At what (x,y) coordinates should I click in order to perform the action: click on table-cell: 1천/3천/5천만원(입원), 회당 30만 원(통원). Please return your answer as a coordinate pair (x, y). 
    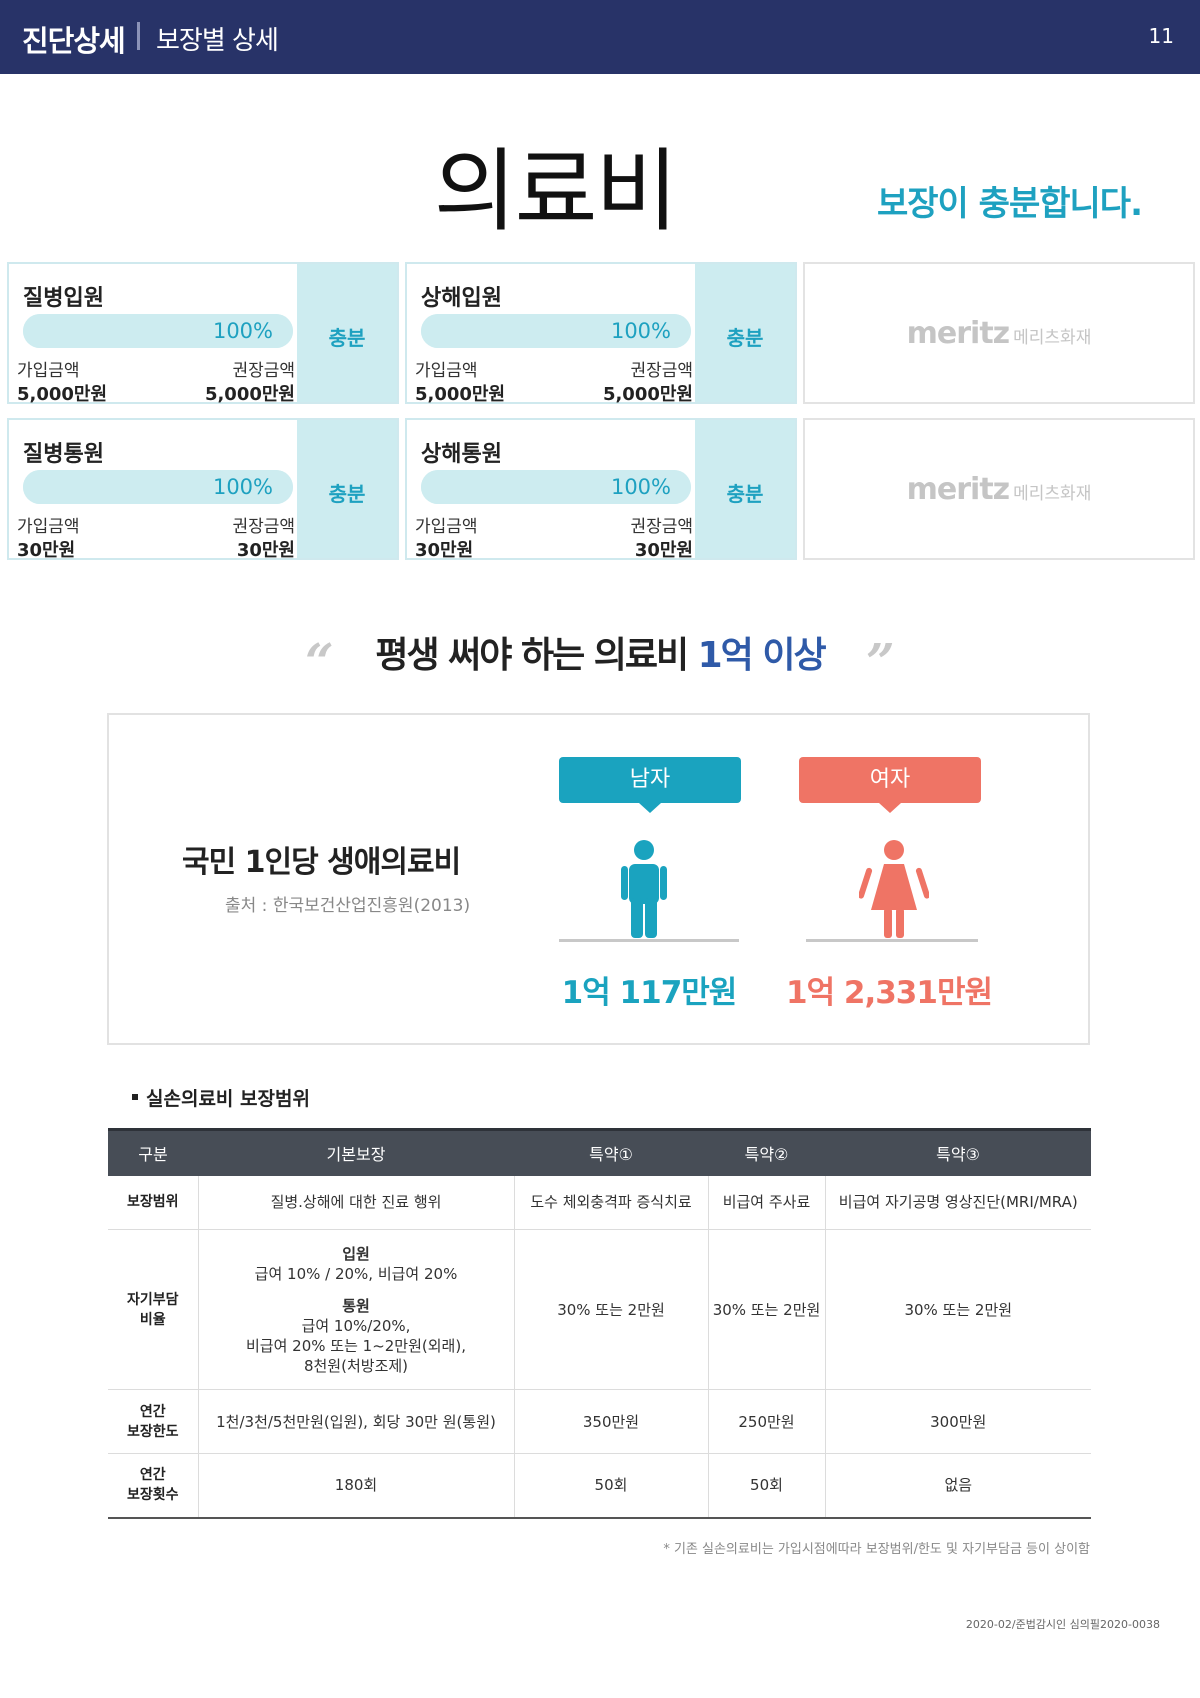
    Looking at the image, I should click on (356, 1421).